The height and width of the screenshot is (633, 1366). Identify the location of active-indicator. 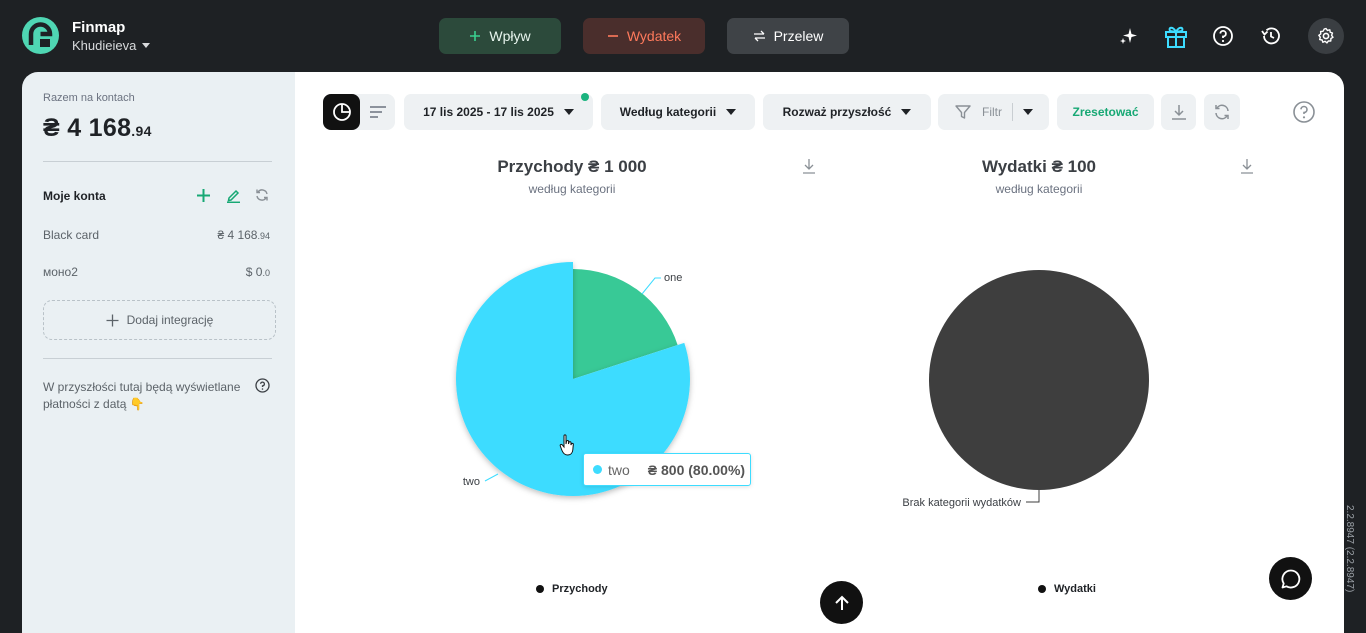
(585, 97).